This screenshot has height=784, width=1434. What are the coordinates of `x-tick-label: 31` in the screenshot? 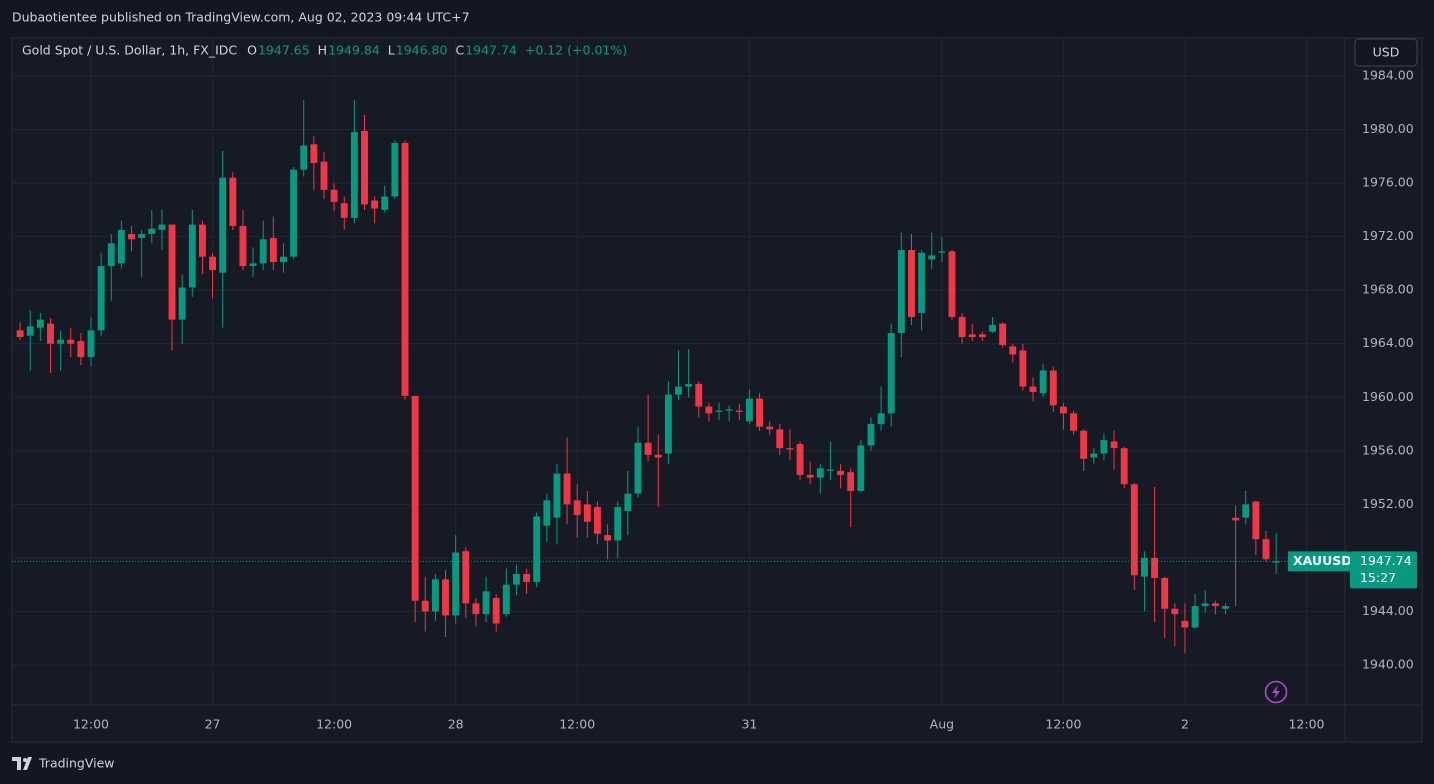 It's located at (749, 724).